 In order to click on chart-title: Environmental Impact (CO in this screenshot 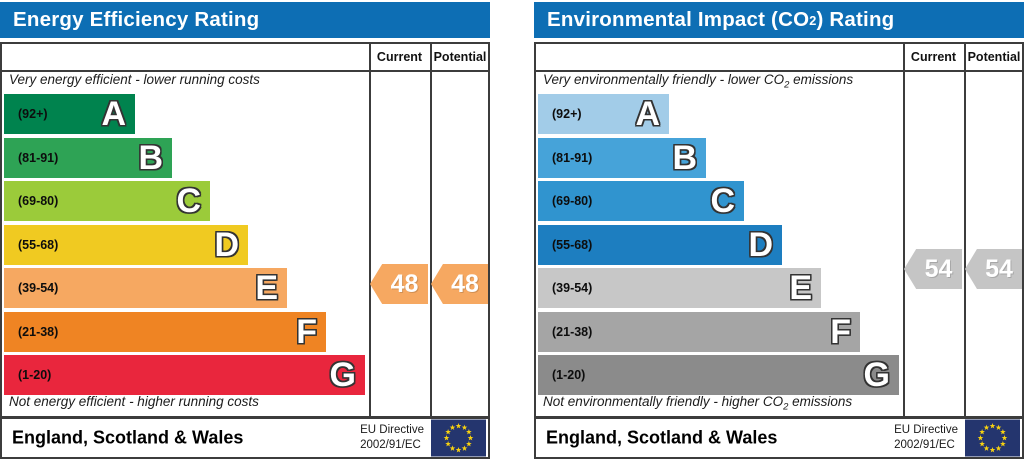, I will do `click(678, 19)`.